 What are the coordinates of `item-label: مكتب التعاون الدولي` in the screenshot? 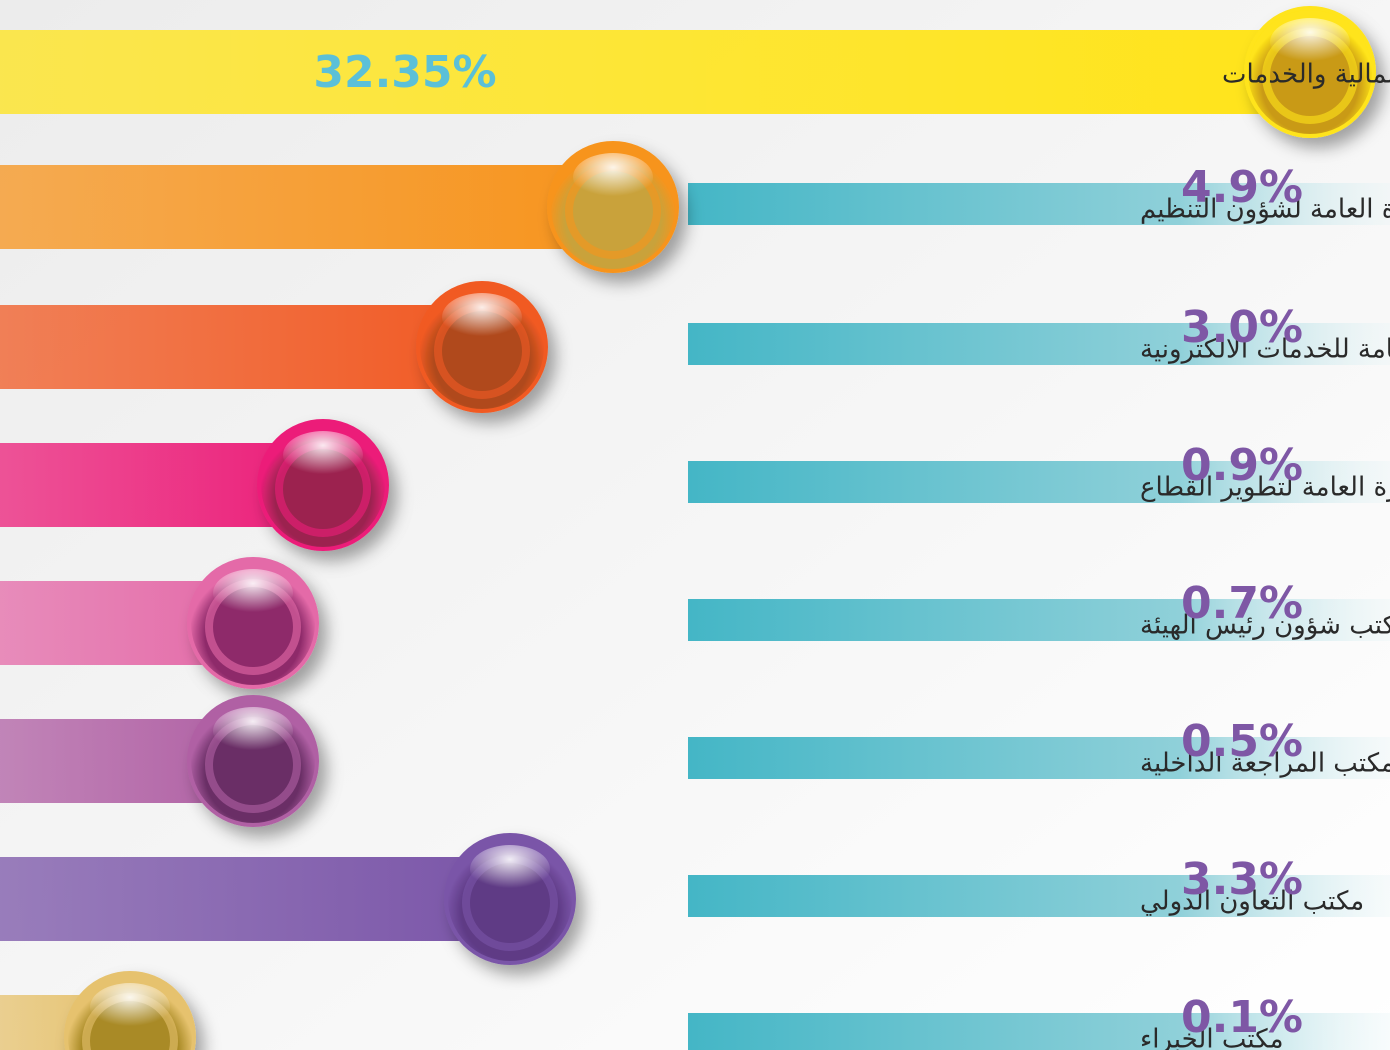 It's located at (1252, 902).